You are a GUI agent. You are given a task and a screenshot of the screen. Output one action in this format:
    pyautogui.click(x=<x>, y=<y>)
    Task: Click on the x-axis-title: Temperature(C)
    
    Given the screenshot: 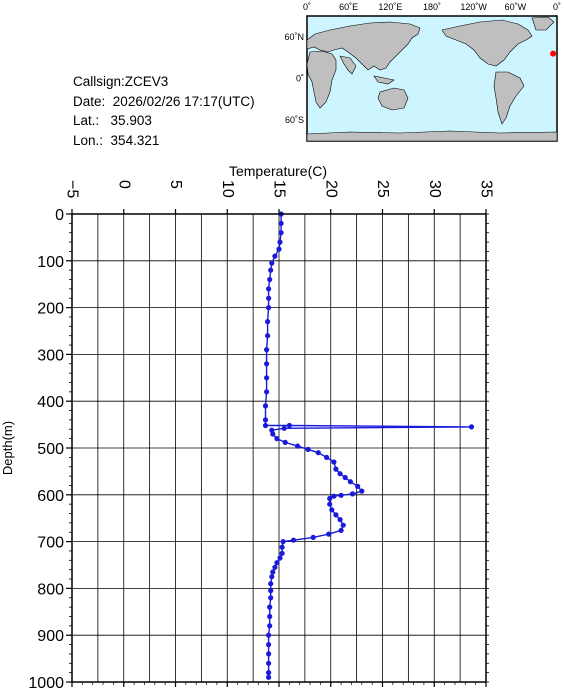 What is the action you would take?
    pyautogui.click(x=278, y=171)
    